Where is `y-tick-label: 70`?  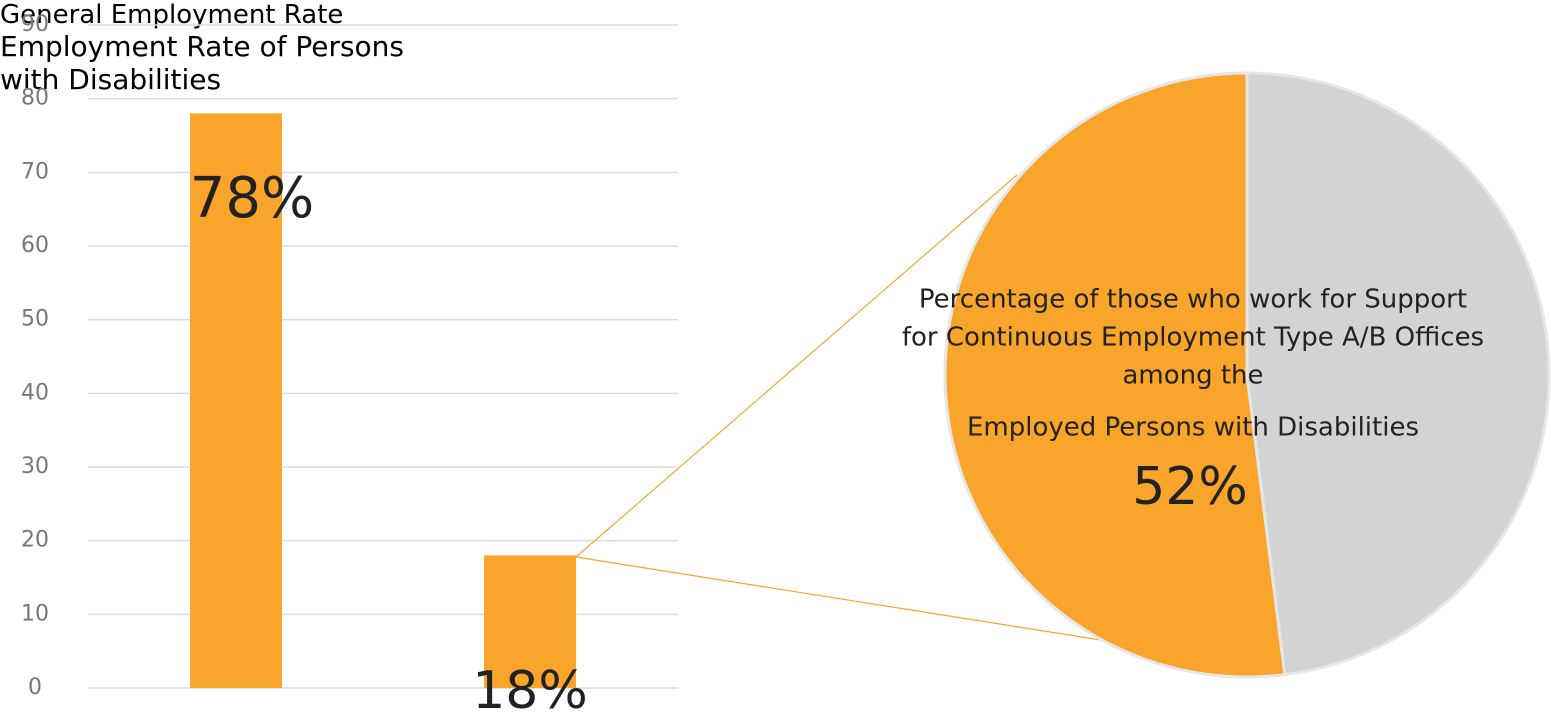
y-tick-label: 70 is located at coordinates (35, 171).